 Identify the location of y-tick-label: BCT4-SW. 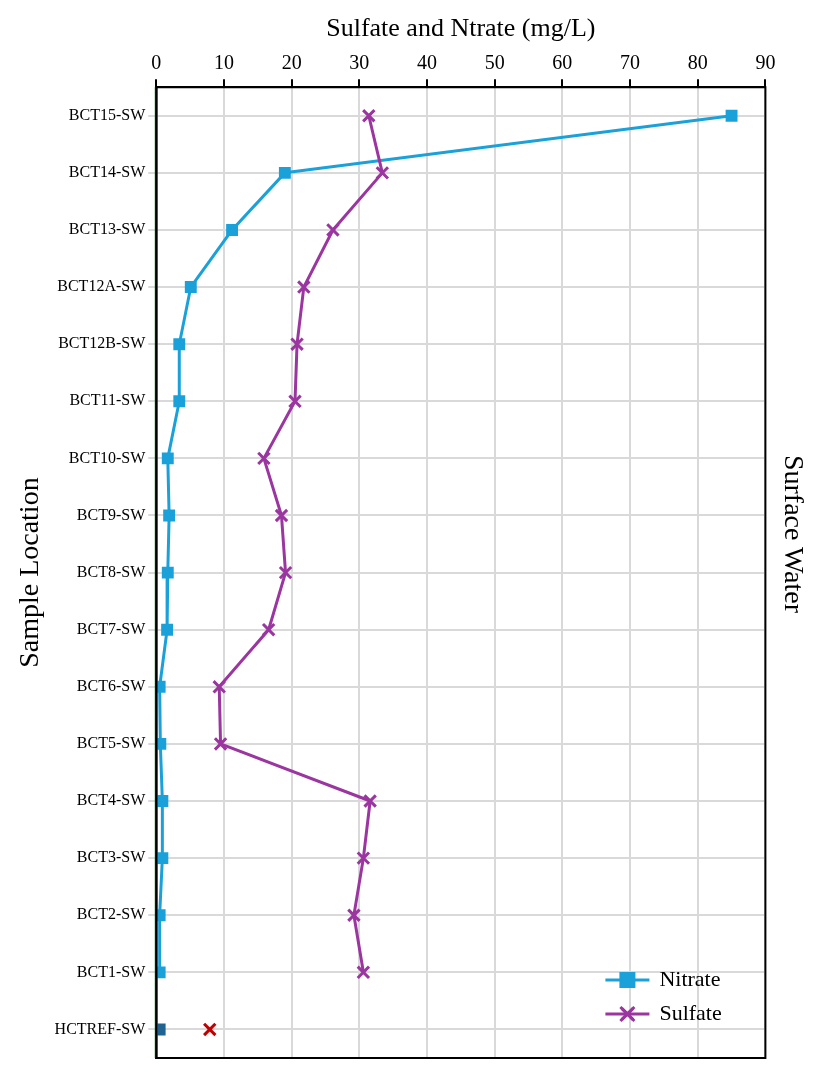
(111, 800).